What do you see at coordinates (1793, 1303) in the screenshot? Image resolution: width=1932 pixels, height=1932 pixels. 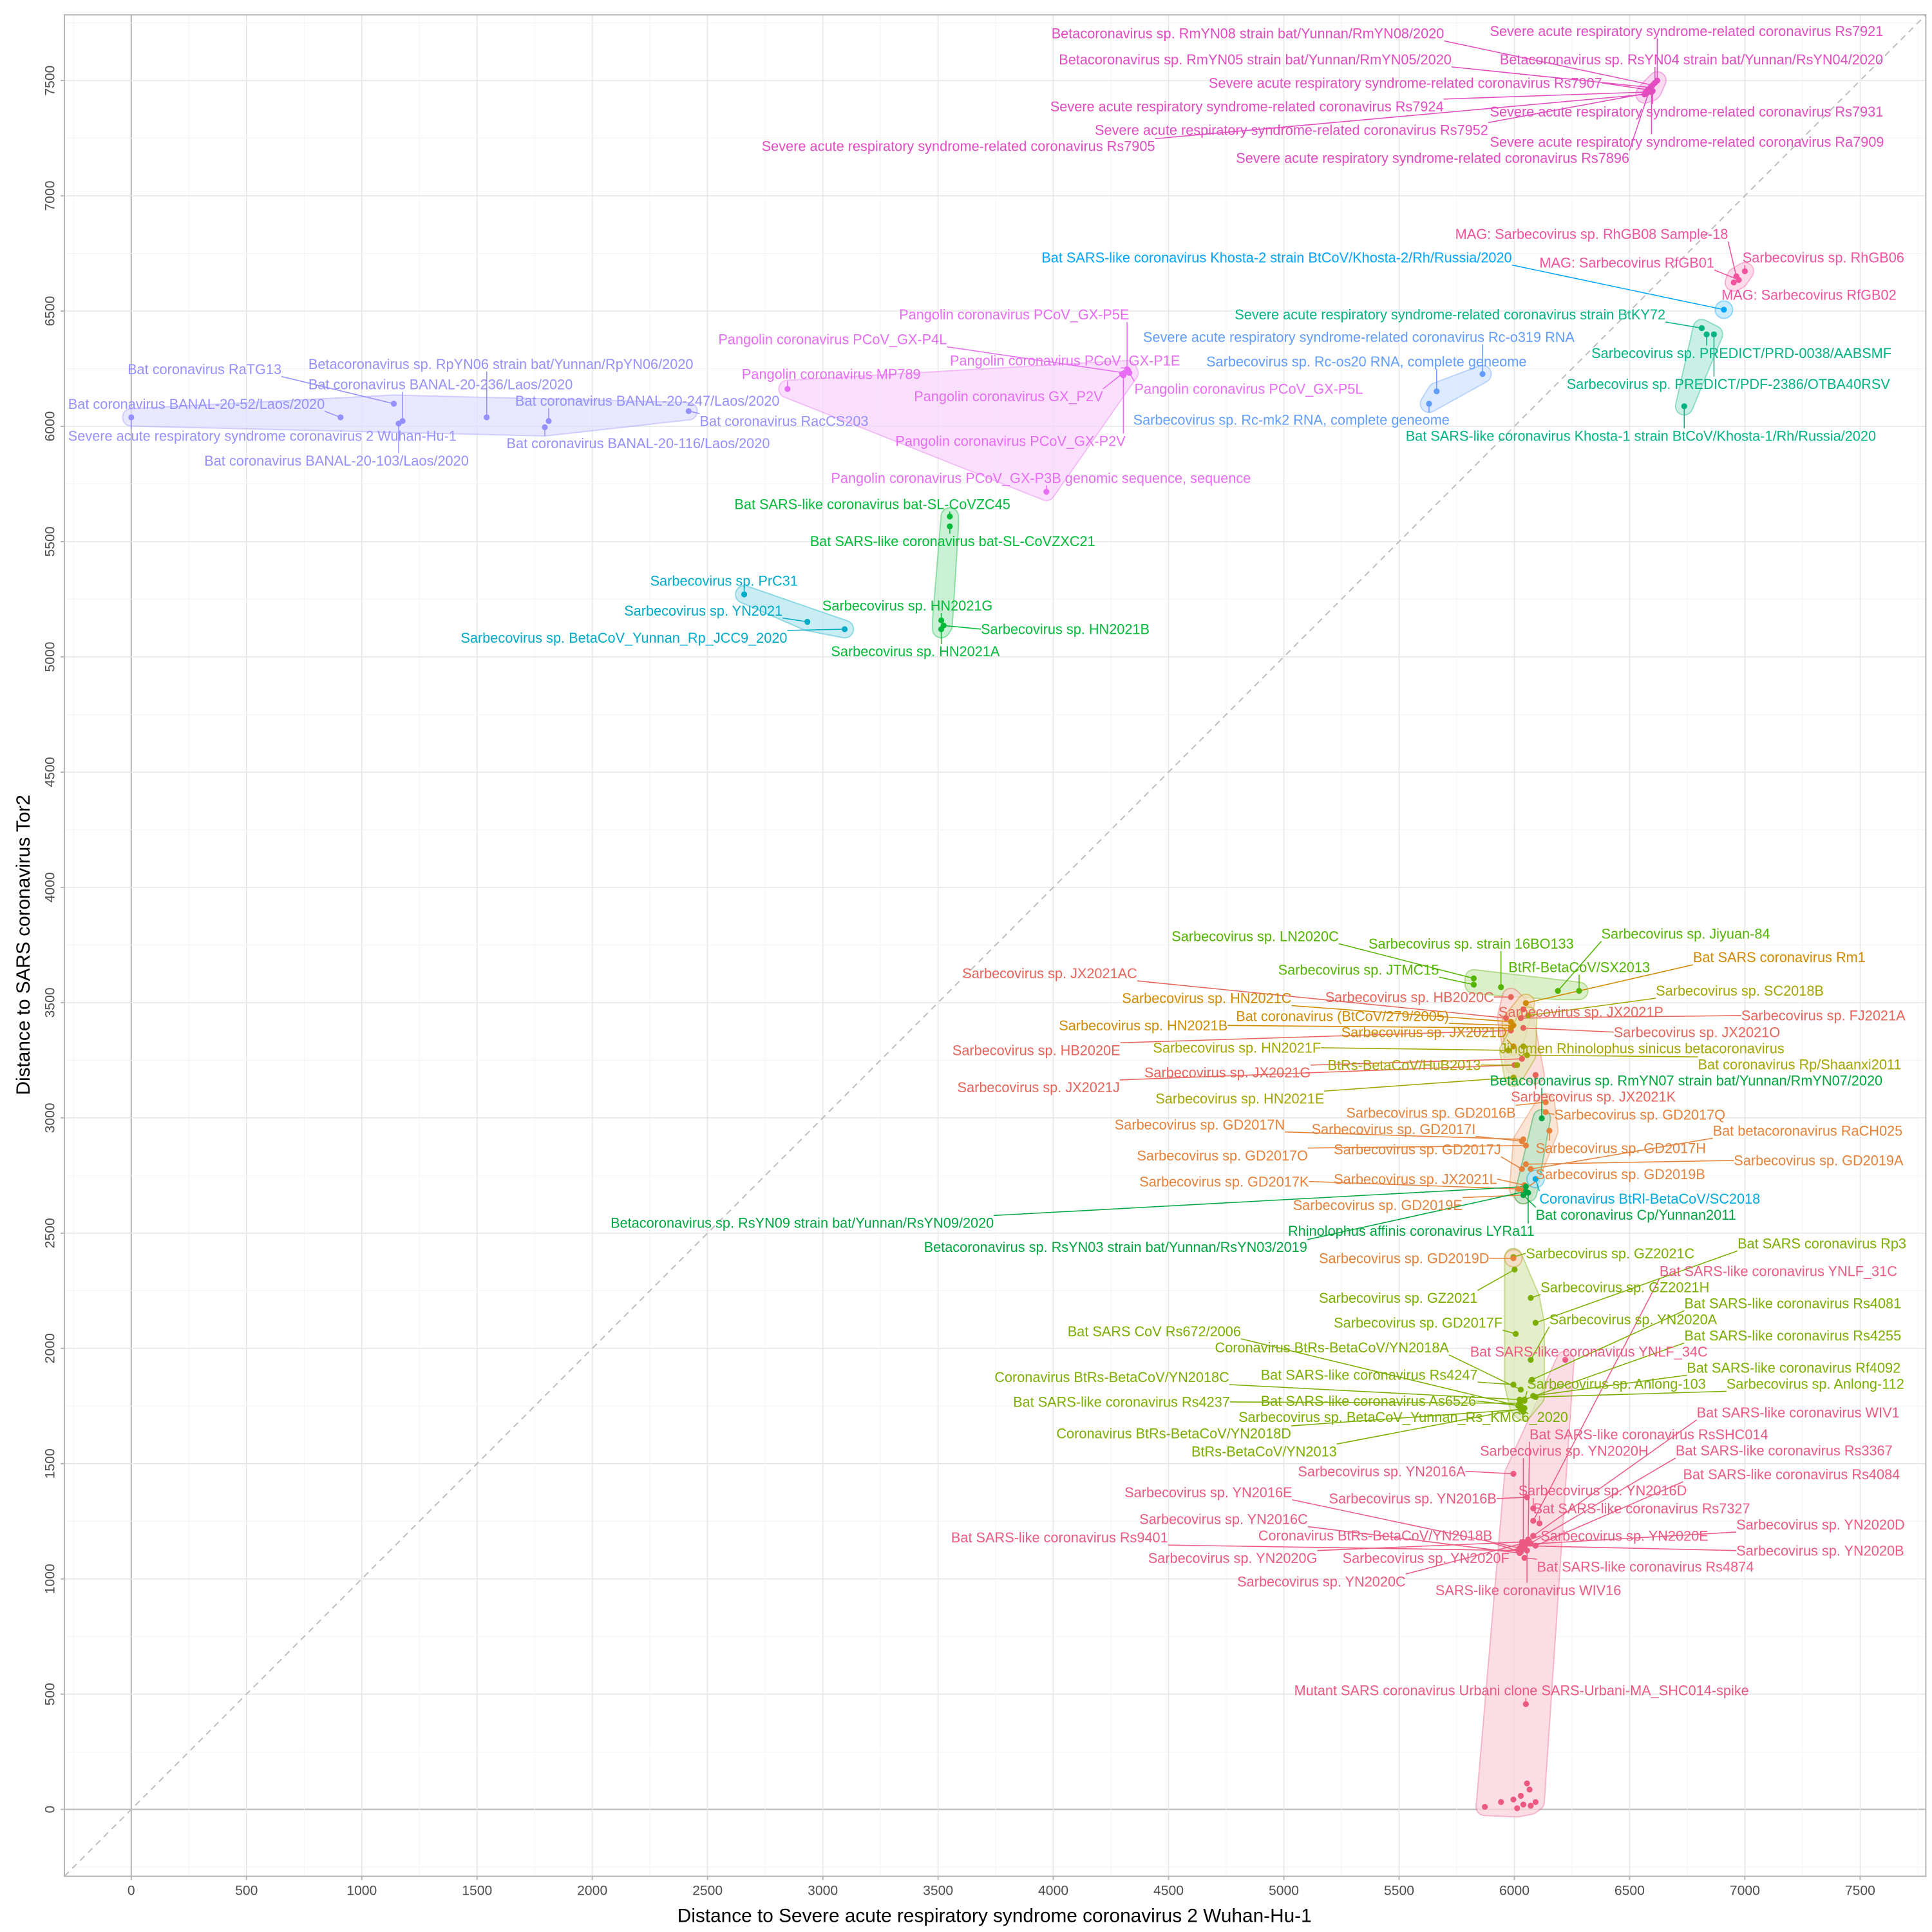 I see `point-label: Bat SARS-like coronavirus Rs4081` at bounding box center [1793, 1303].